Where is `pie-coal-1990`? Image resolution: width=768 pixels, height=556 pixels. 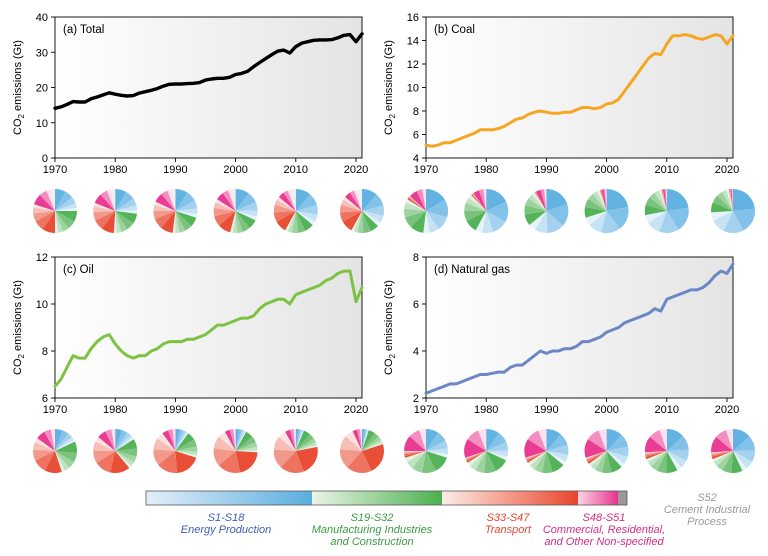 pie-coal-1990 is located at coordinates (546, 211).